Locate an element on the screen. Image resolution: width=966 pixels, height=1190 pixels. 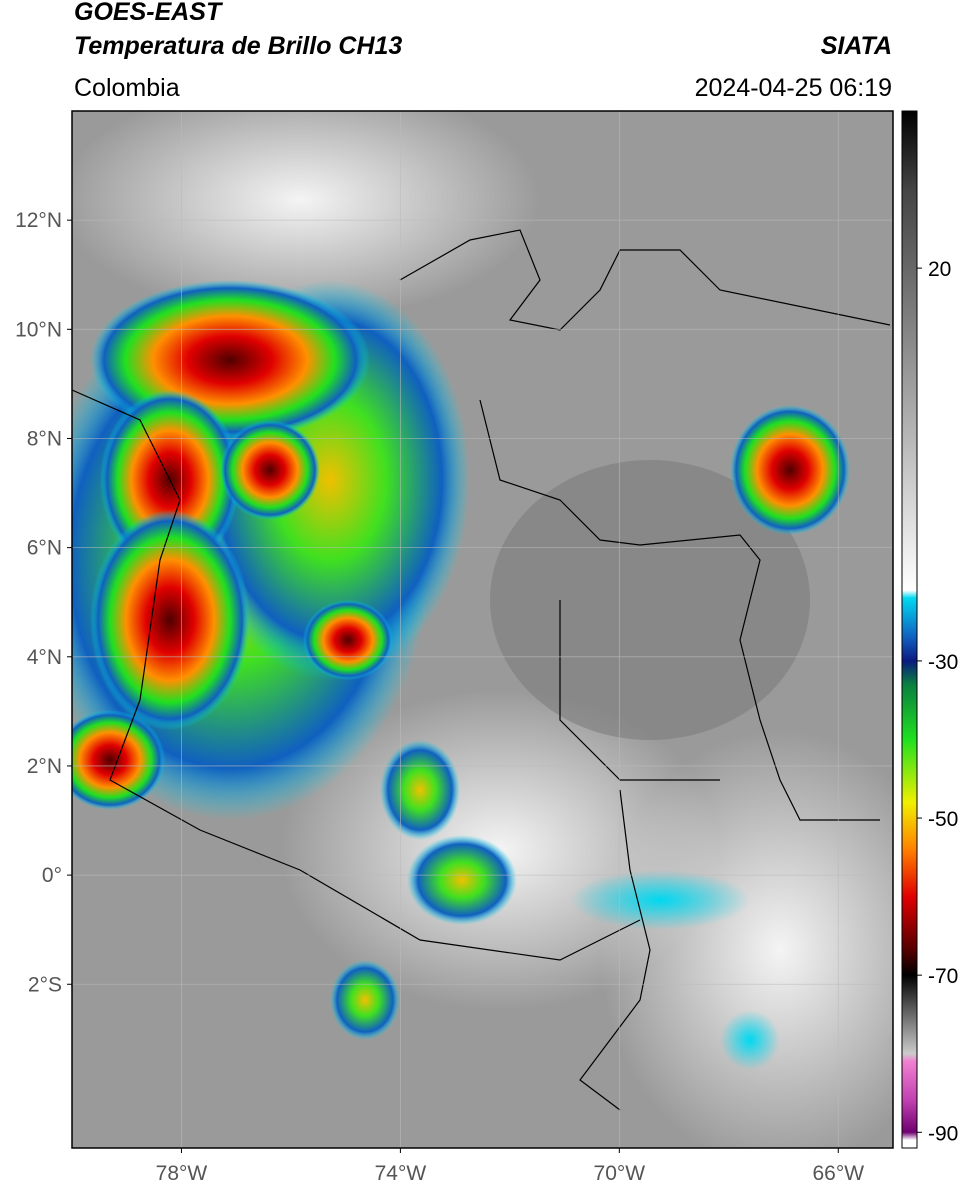
lat-tick-label: 10°N is located at coordinates (38, 329).